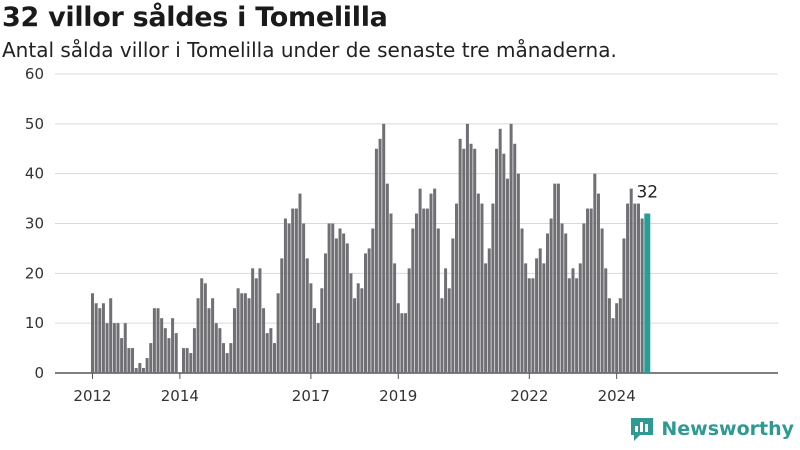  I want to click on y-tick-label: 0, so click(39, 373).